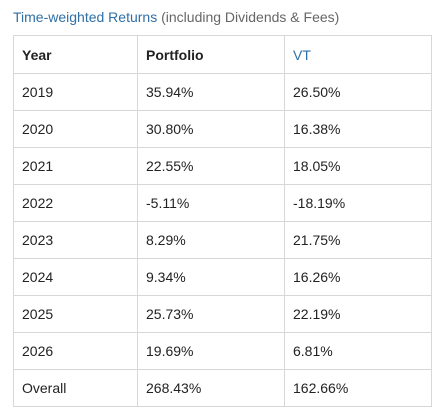 The image size is (446, 417). Describe the element at coordinates (211, 92) in the screenshot. I see `portfolio-return-cell: 35.94%` at that location.